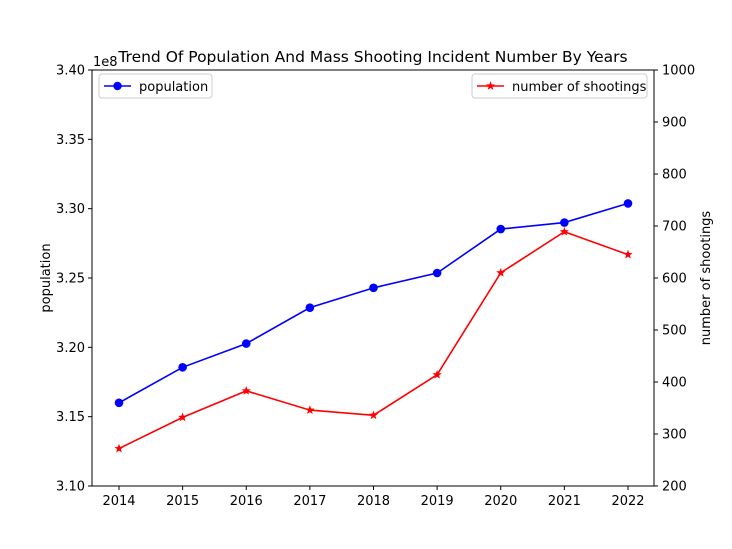 This screenshot has height=549, width=732. Describe the element at coordinates (182, 501) in the screenshot. I see `x-tick-label: 2015` at that location.